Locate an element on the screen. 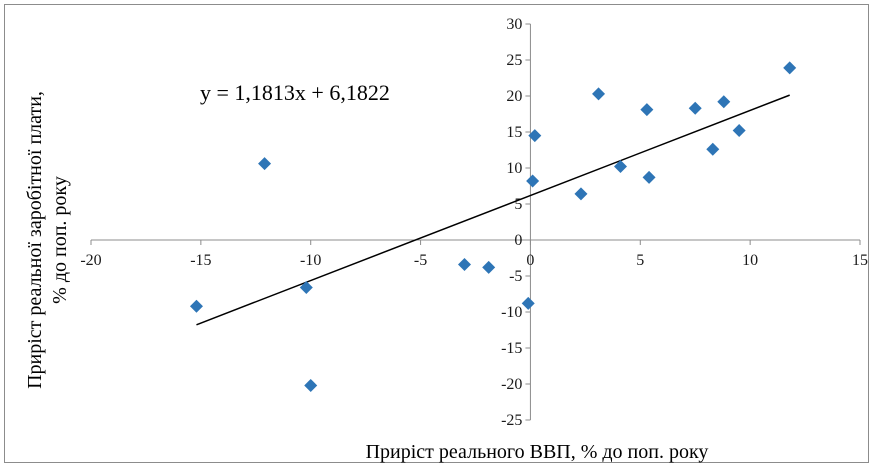 The width and height of the screenshot is (875, 469). y-tick-label: -25 is located at coordinates (511, 420).